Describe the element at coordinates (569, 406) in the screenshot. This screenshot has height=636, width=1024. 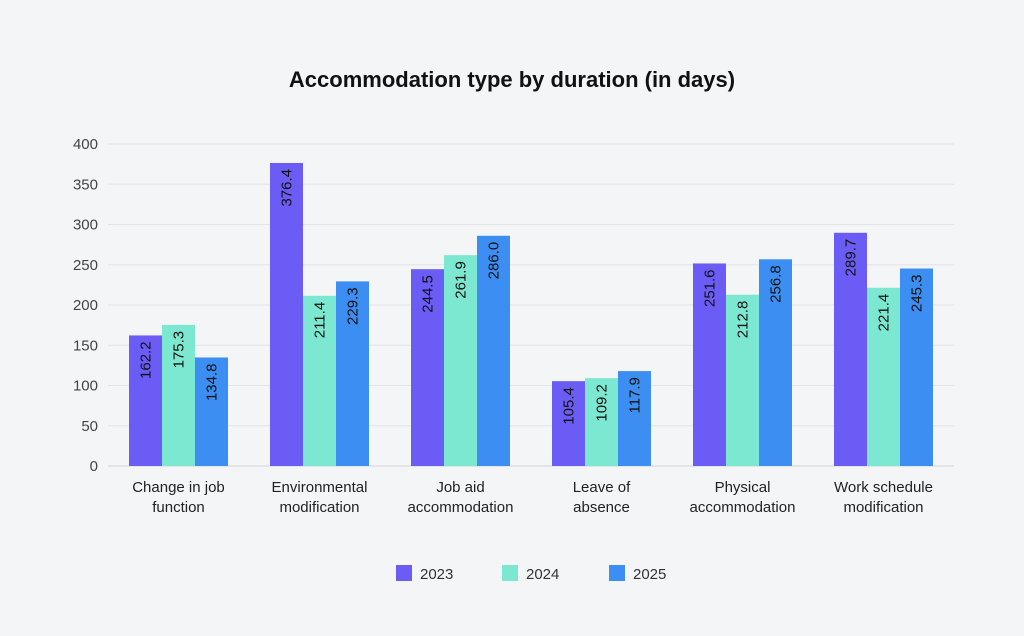
I see `bar-value-label: 105.4` at that location.